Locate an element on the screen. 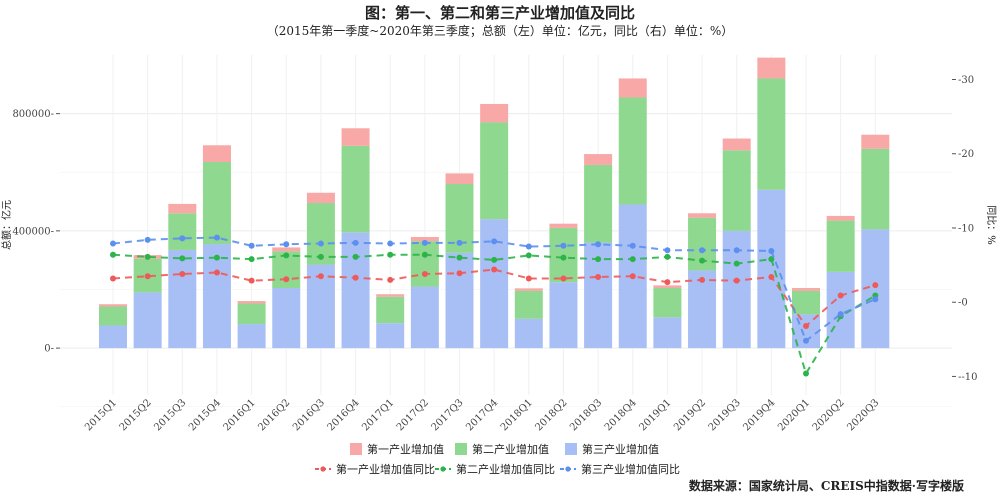  x-tick-label: 2015Q1 is located at coordinates (101, 415).